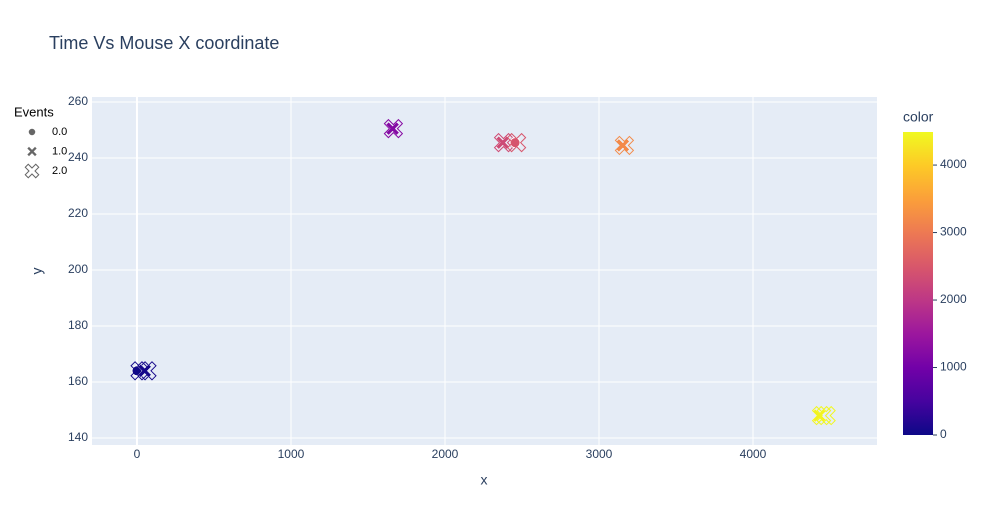  I want to click on colorbar-title: color, so click(918, 117).